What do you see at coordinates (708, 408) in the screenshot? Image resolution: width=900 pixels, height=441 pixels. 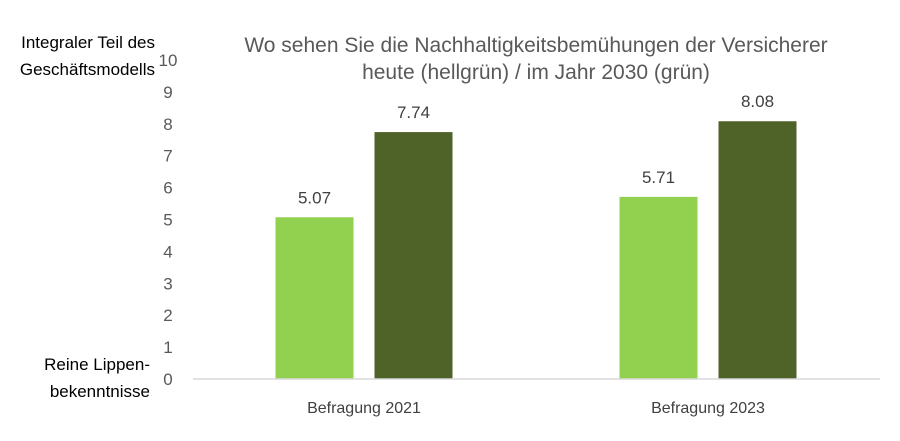 I see `x-category-label: Befragung 2023` at bounding box center [708, 408].